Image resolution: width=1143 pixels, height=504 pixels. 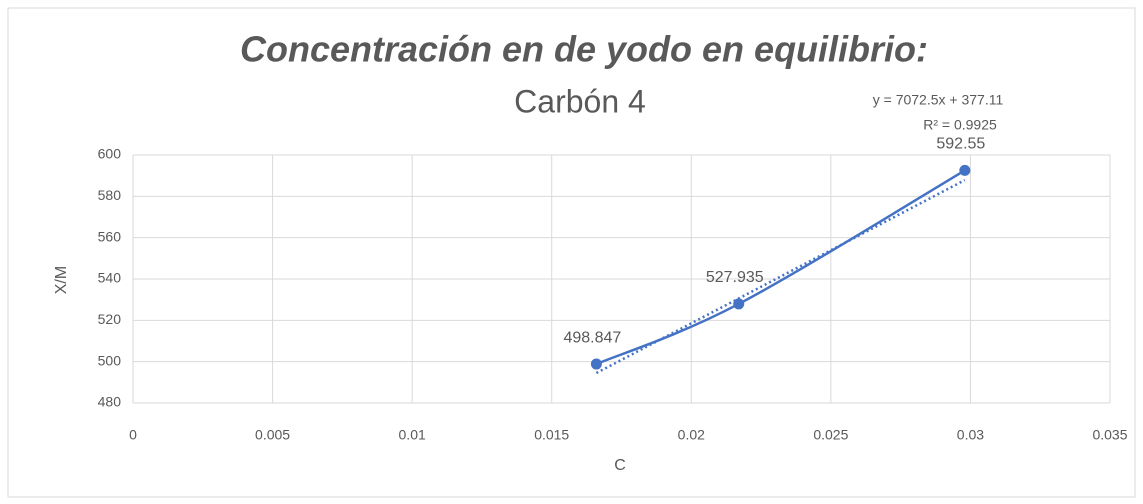 What do you see at coordinates (584, 49) in the screenshot?
I see `chart-title: Concentración en de yodo en equilibrio:` at bounding box center [584, 49].